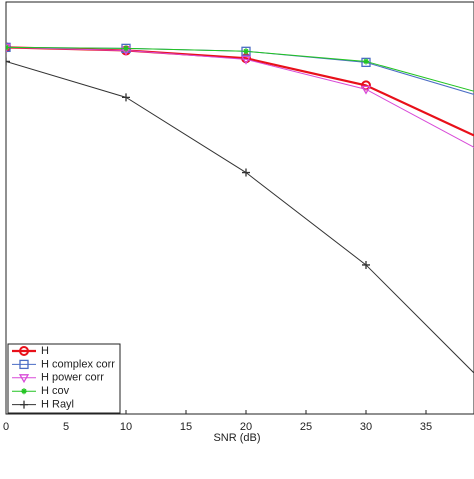 Image resolution: width=474 pixels, height=479 pixels. What do you see at coordinates (306, 427) in the screenshot?
I see `x-tick-label: 25` at bounding box center [306, 427].